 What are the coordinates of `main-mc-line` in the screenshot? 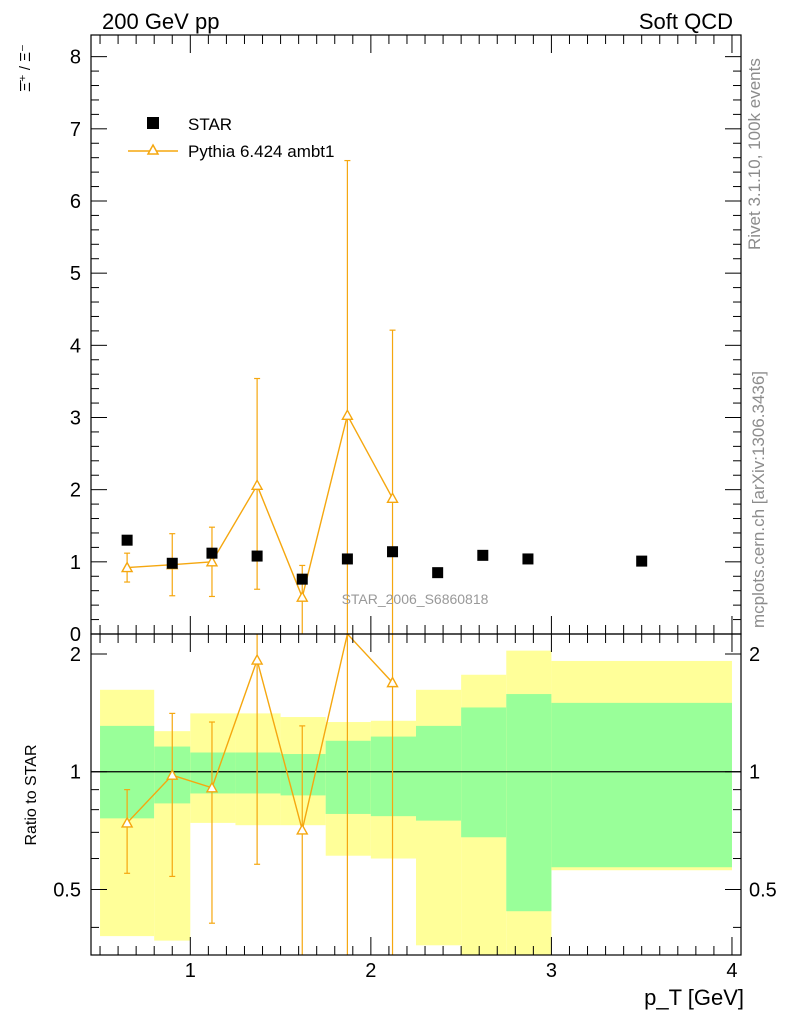 It's located at (260, 506).